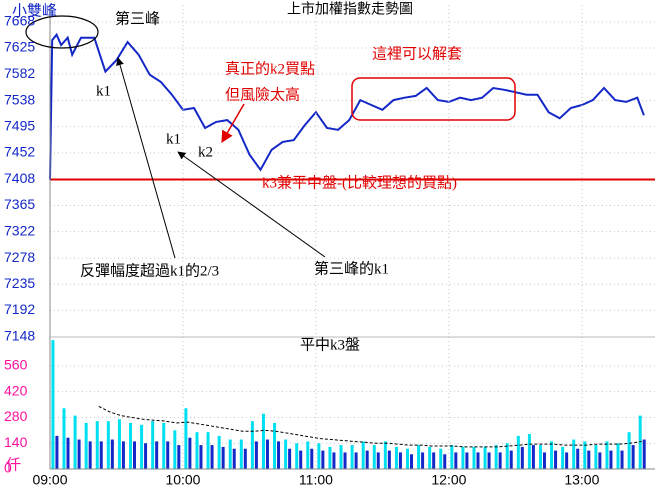 The height and width of the screenshot is (491, 659). I want to click on x-tick-label: 11:00, so click(316, 480).